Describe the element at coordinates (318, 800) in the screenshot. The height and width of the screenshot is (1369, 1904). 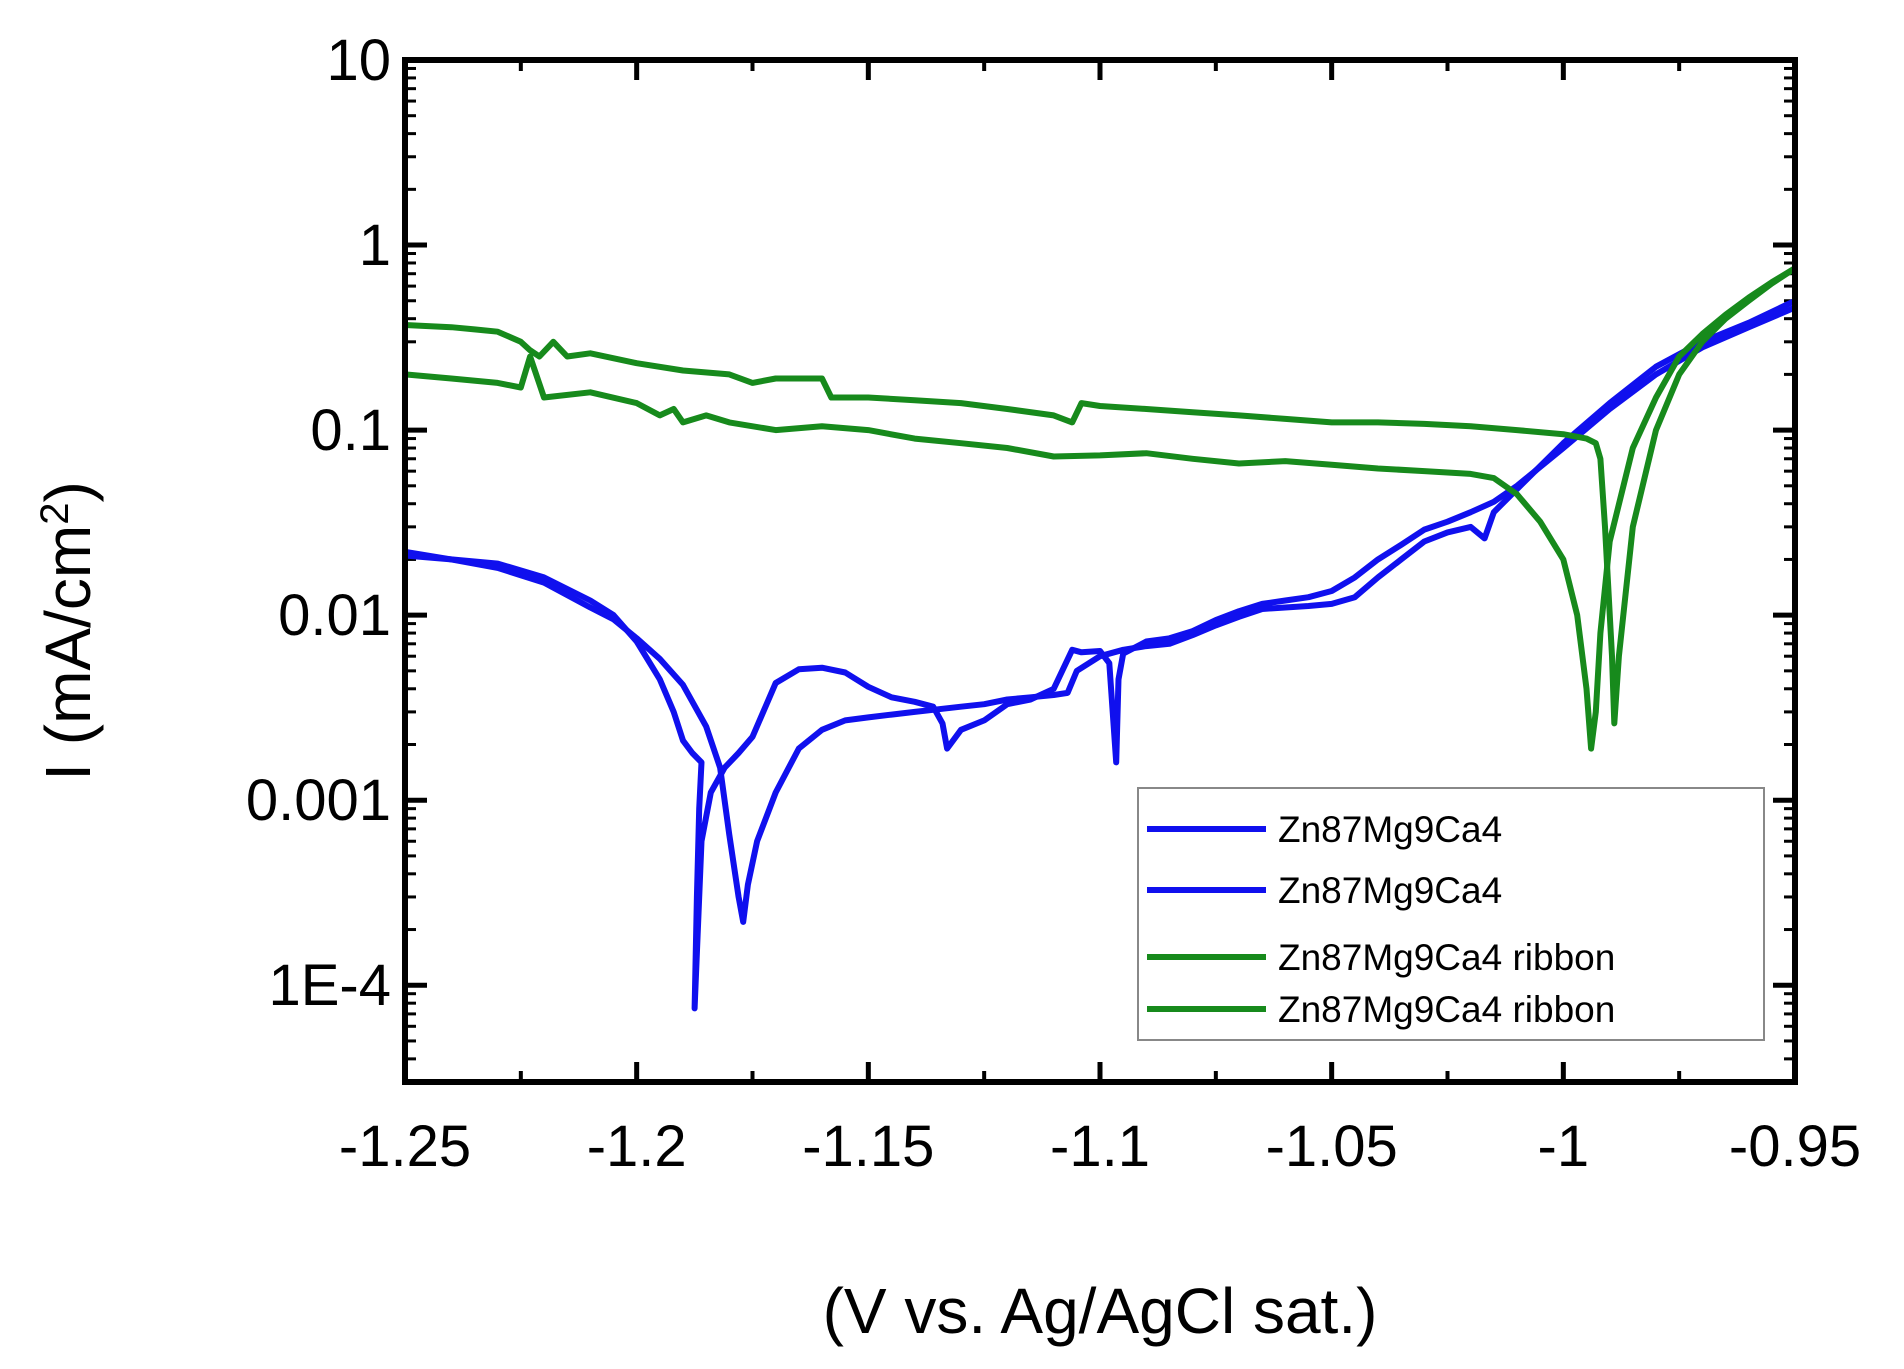
I see `y-tick-label: 0.001` at that location.